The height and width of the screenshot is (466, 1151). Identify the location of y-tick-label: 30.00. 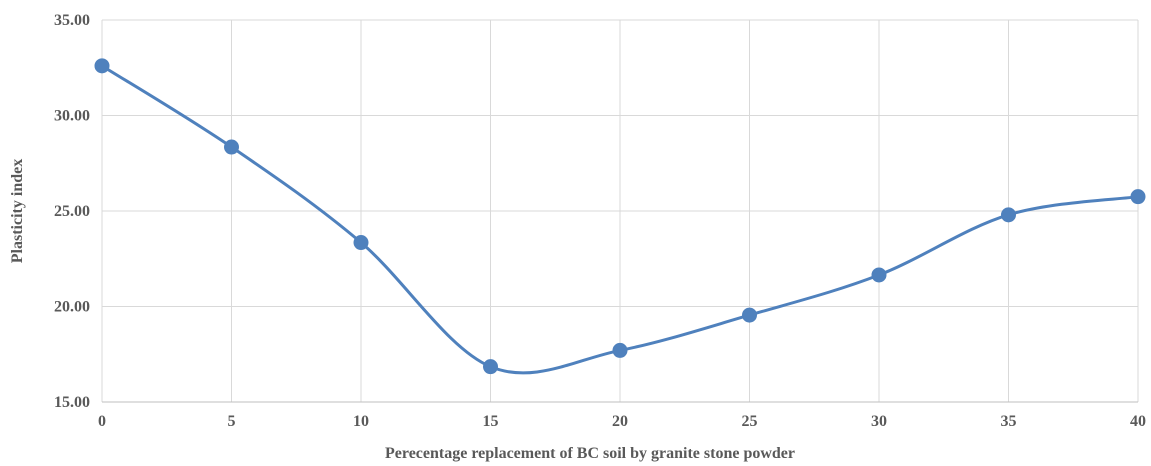
(72, 116).